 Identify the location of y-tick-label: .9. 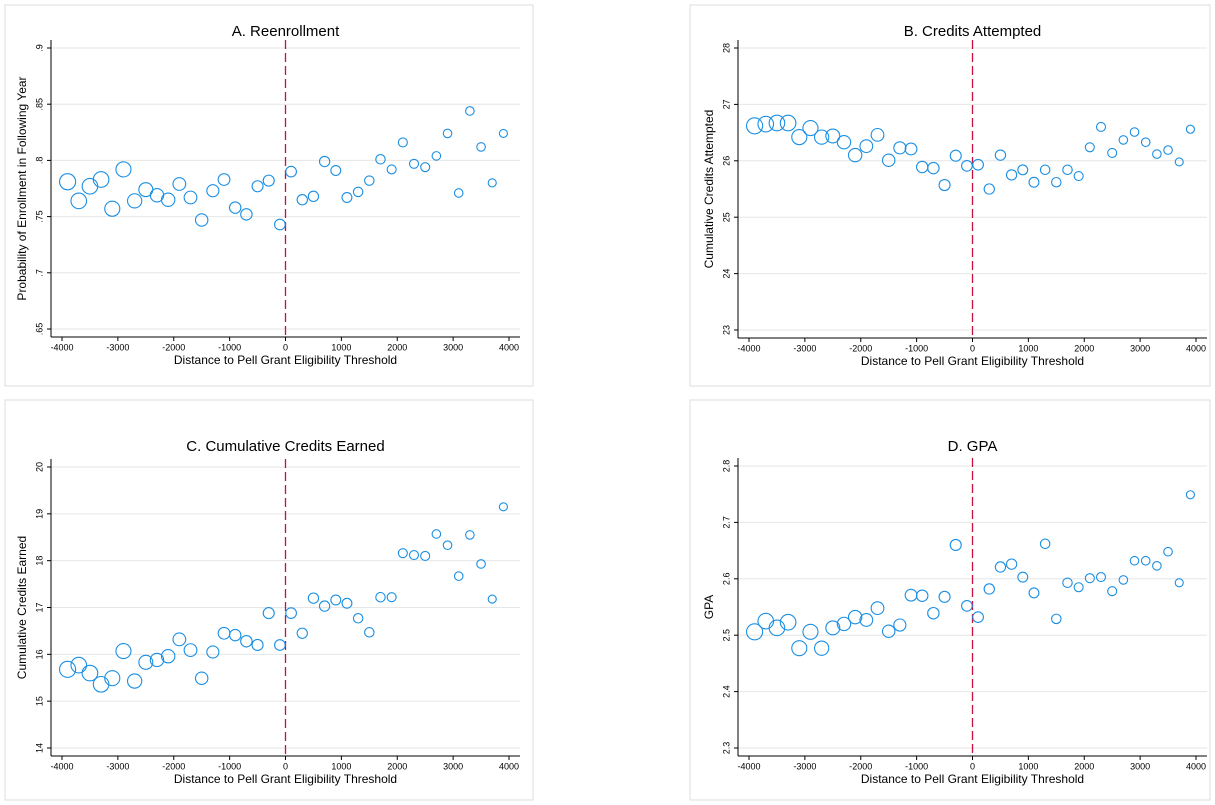
(39, 48).